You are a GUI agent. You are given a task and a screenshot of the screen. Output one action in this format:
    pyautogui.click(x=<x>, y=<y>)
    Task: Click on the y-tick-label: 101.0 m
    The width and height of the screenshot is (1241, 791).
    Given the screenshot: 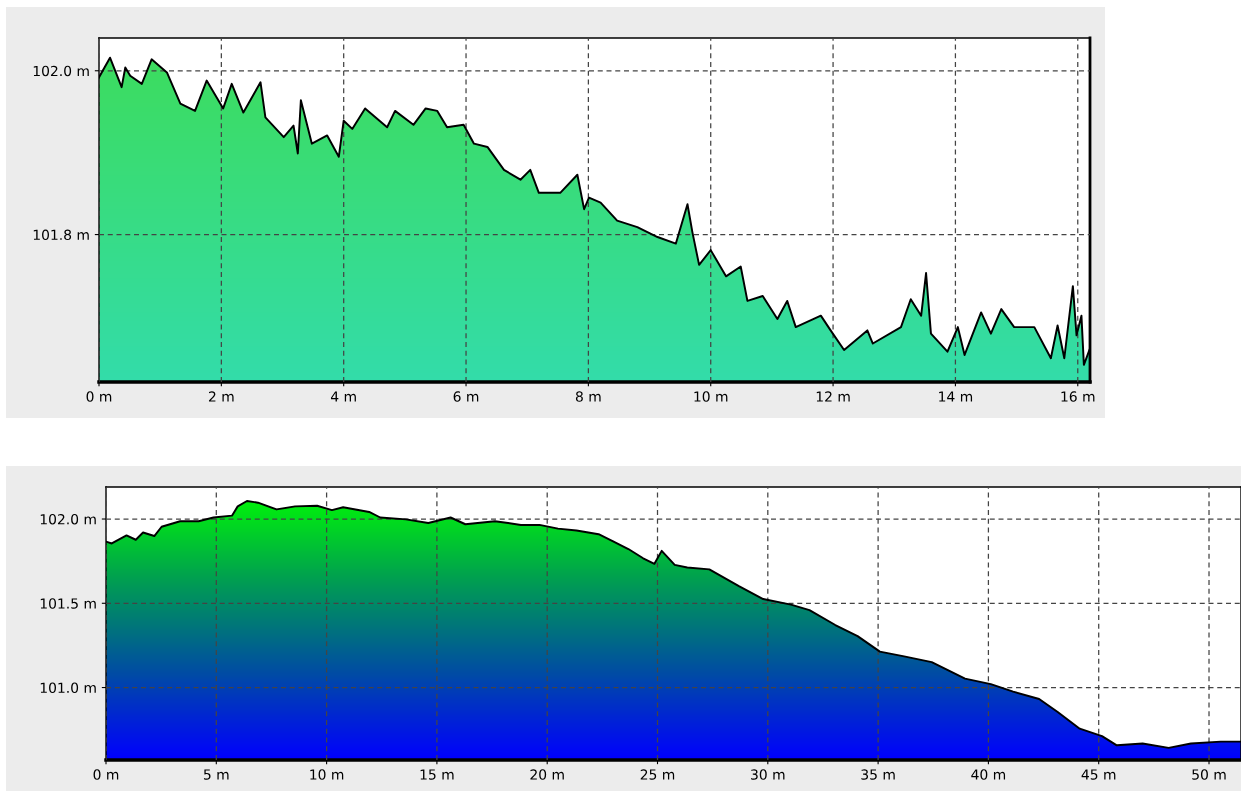 What is the action you would take?
    pyautogui.click(x=68, y=688)
    